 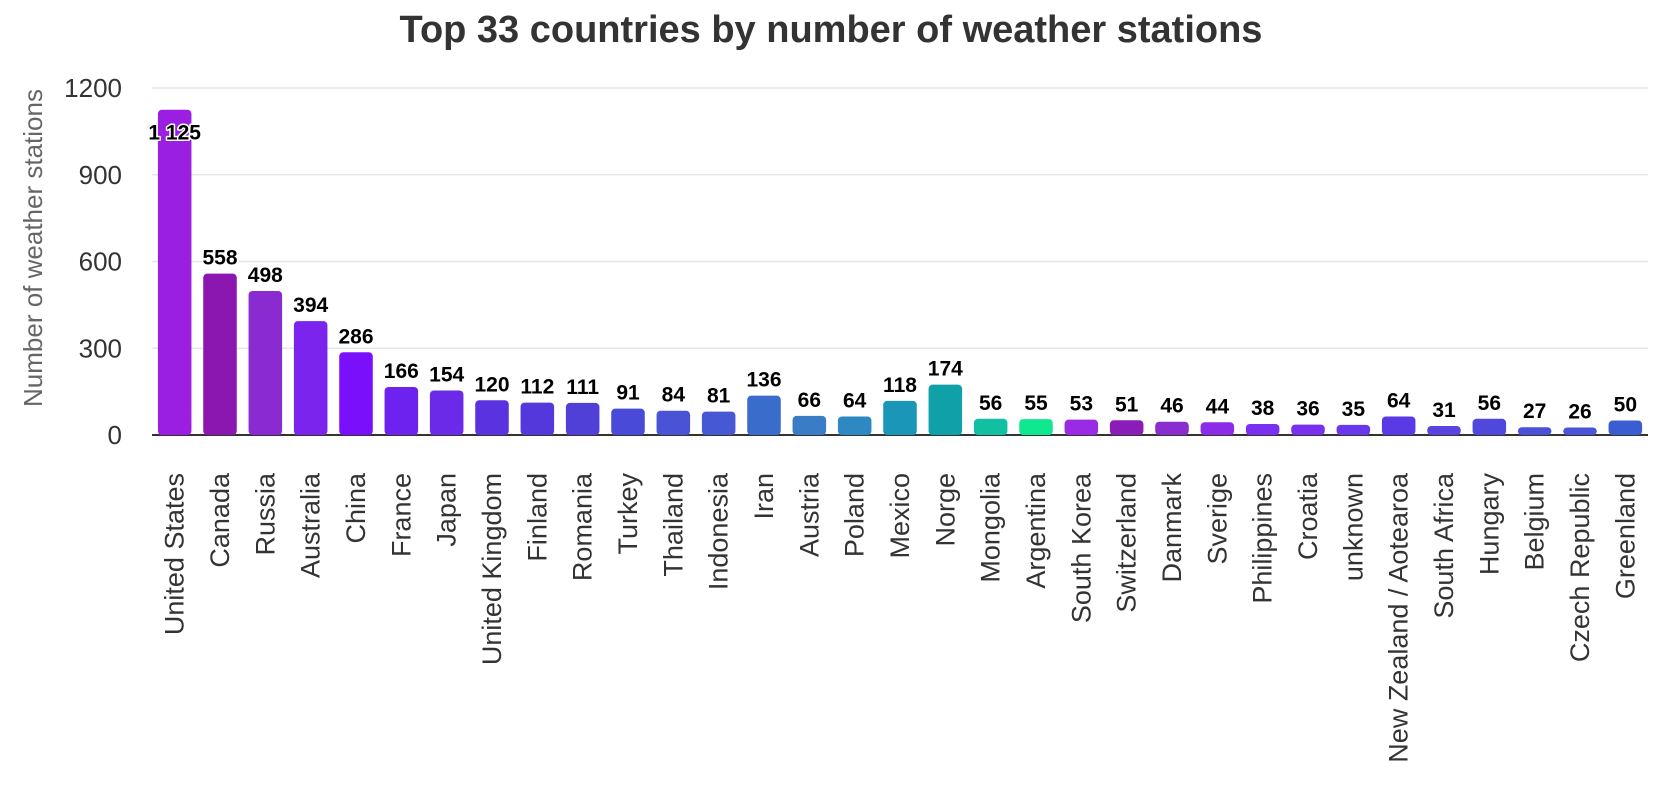 I want to click on x-tick-label: Austria, so click(x=809, y=514).